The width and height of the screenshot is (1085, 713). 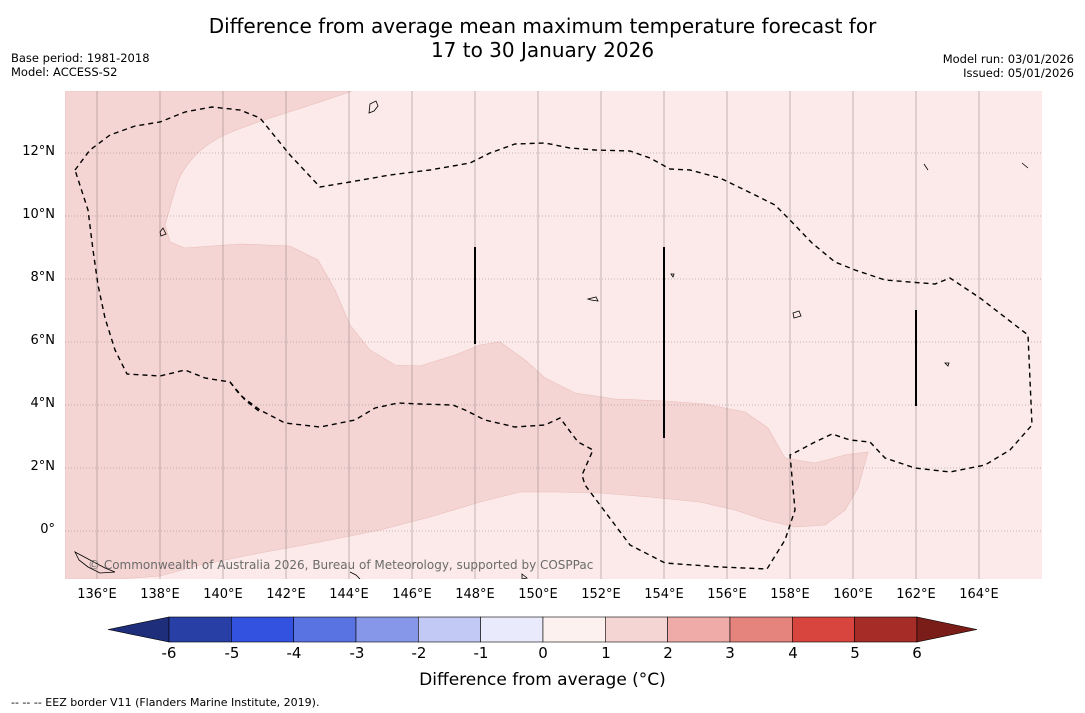 What do you see at coordinates (695, 342) in the screenshot?
I see `time-zone-lines` at bounding box center [695, 342].